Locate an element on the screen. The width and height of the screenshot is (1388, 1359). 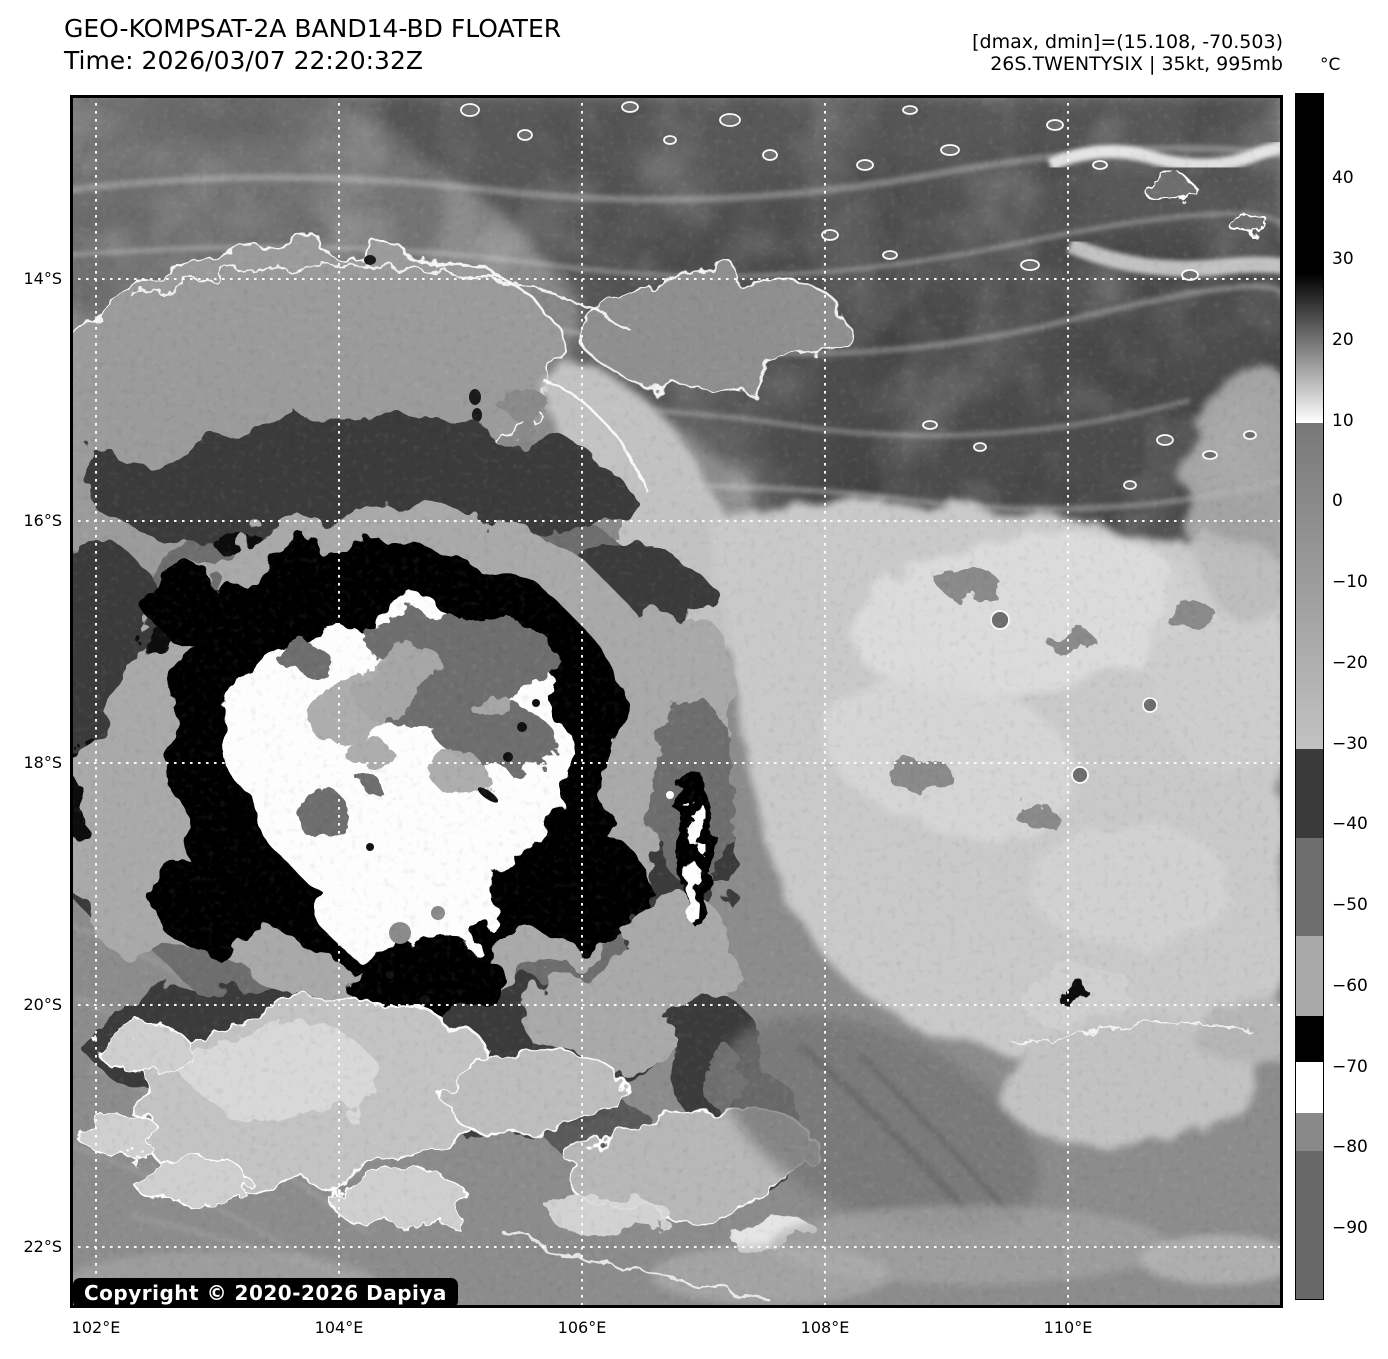
lon-label: 110°E is located at coordinates (1068, 1327).